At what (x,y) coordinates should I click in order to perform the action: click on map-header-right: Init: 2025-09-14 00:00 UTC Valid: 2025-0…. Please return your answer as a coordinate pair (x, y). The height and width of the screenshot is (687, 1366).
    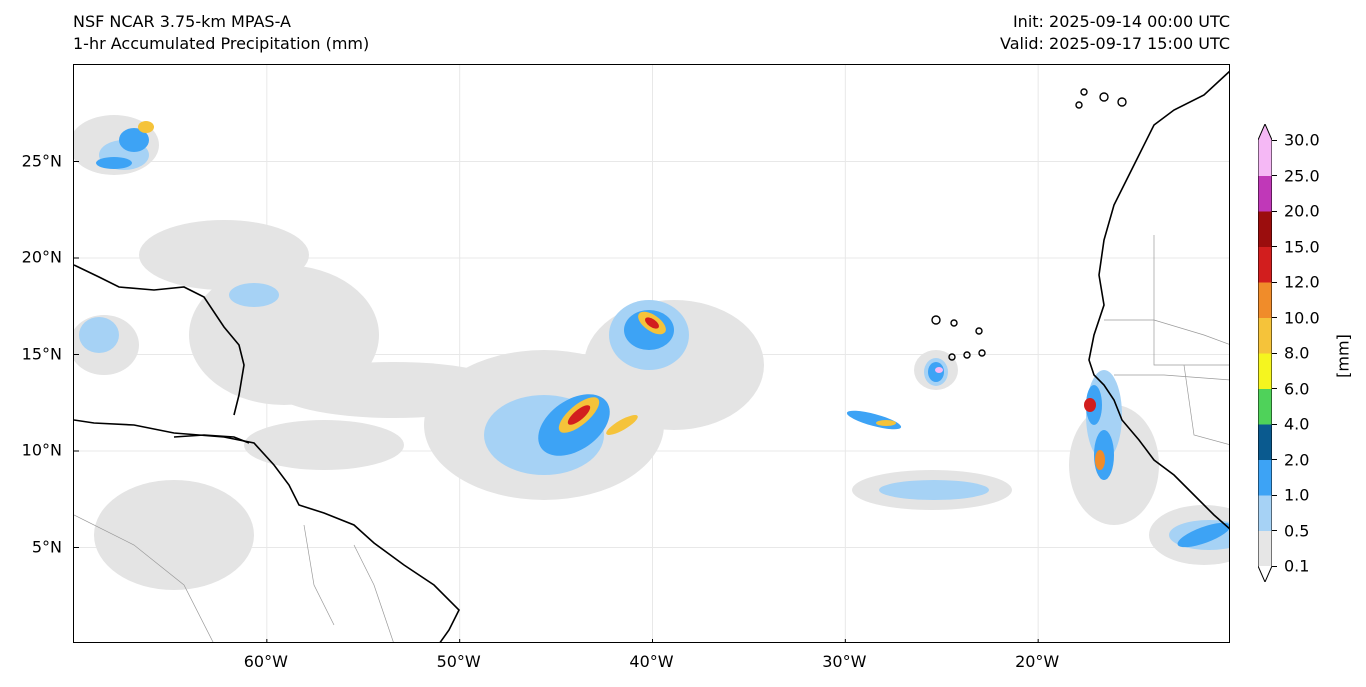
    Looking at the image, I should click on (1115, 33).